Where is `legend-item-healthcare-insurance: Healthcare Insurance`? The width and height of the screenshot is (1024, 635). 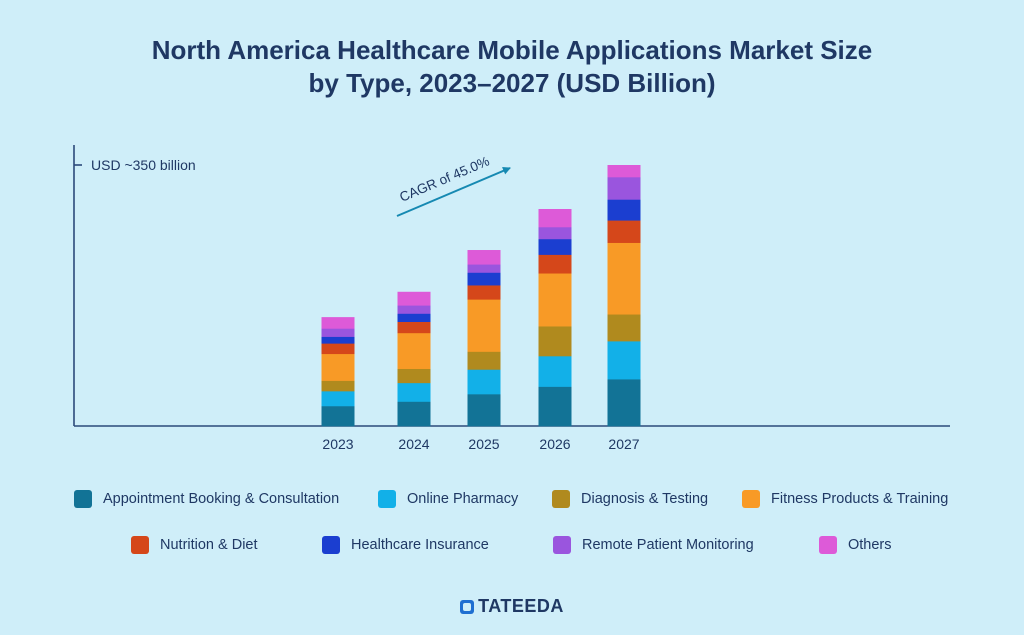 legend-item-healthcare-insurance: Healthcare Insurance is located at coordinates (405, 545).